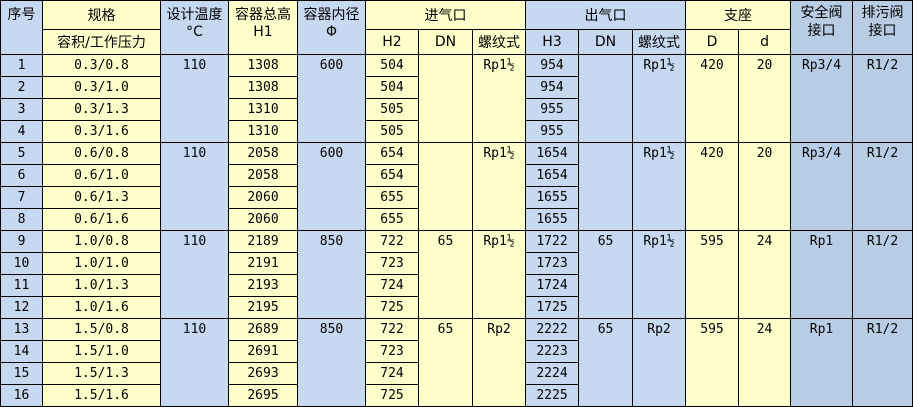 The width and height of the screenshot is (918, 407). What do you see at coordinates (552, 153) in the screenshot?
I see `cell-outlet-h: 1654` at bounding box center [552, 153].